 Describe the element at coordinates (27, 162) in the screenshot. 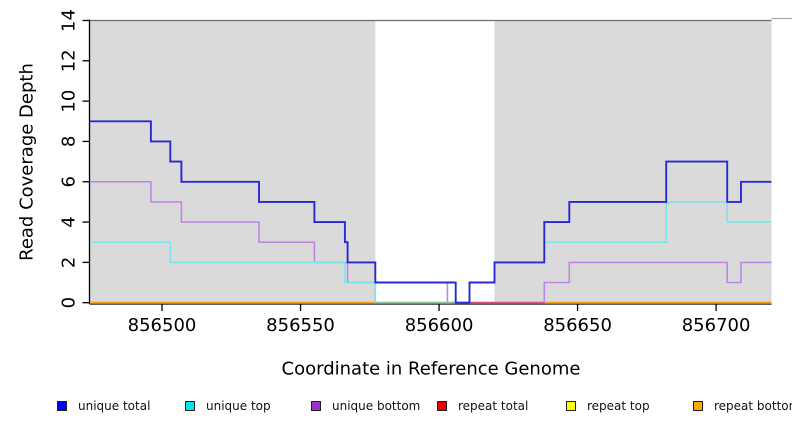

I see `y-axis-title: Read Coverage Depth` at that location.